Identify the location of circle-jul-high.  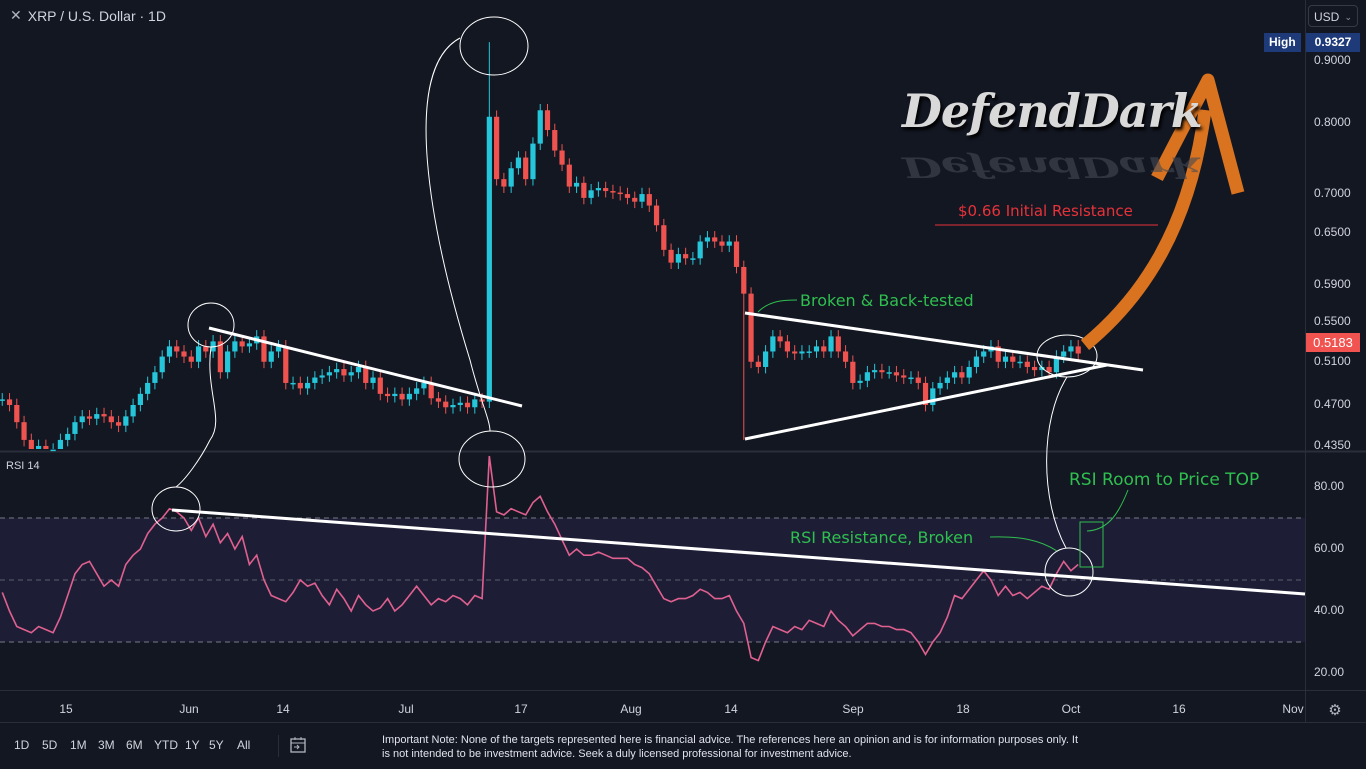
(494, 46).